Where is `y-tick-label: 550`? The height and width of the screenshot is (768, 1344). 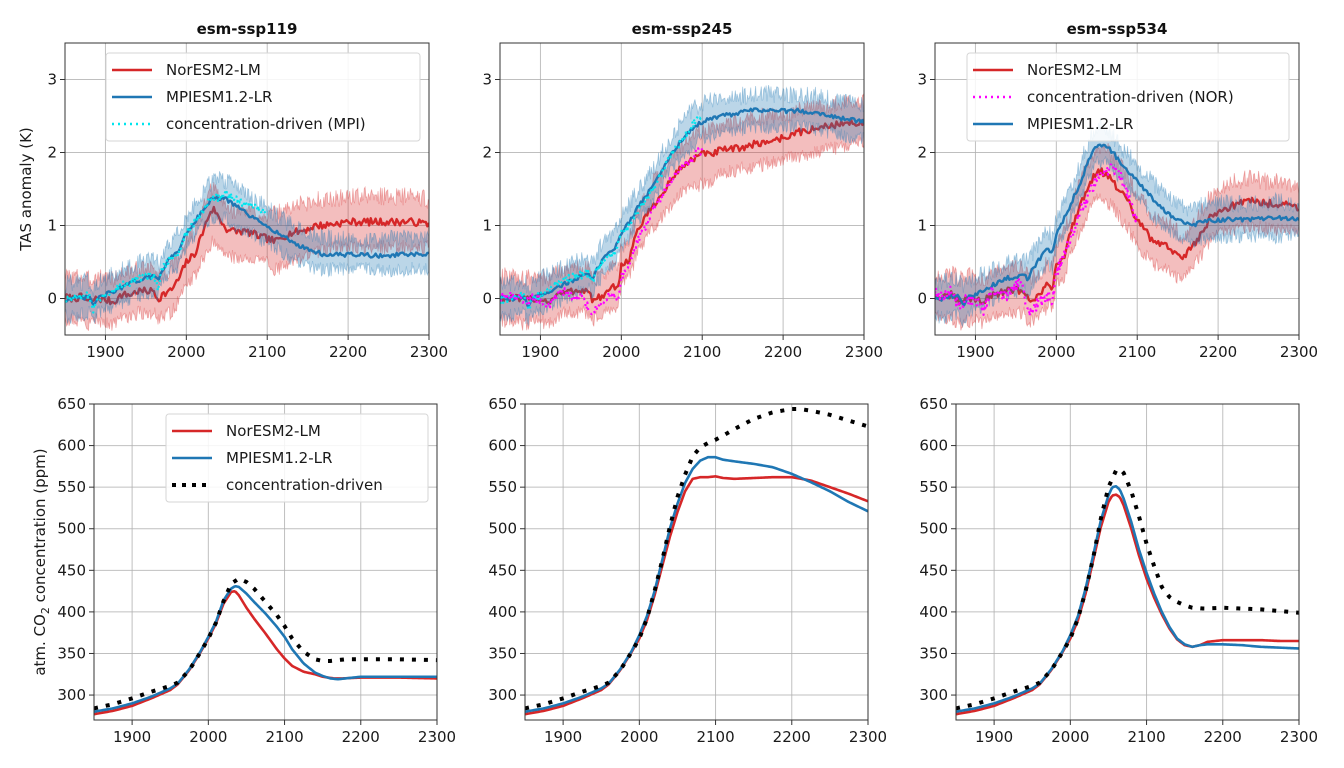
y-tick-label: 550 is located at coordinates (933, 487).